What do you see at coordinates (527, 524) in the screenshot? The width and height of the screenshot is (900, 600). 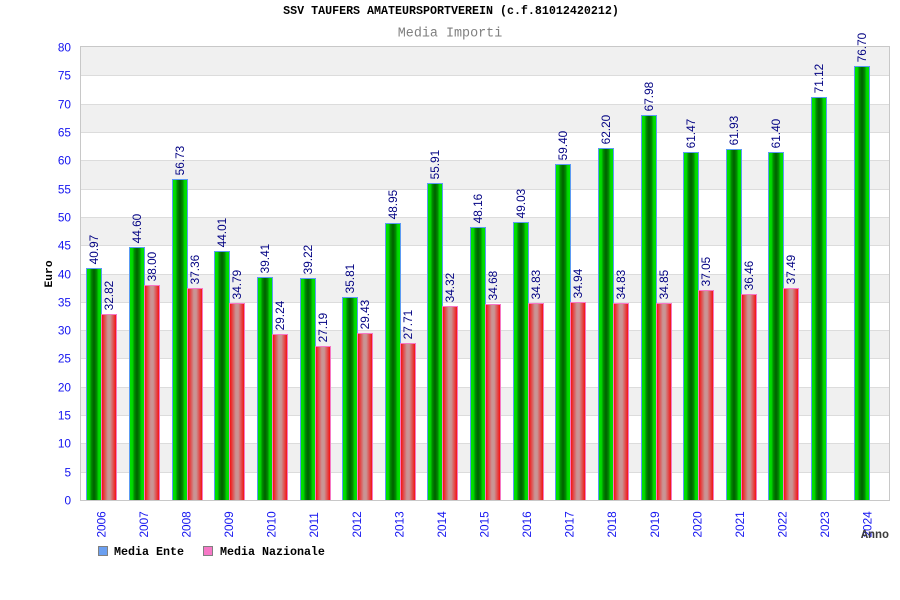 I see `svg-text: 2016` at bounding box center [527, 524].